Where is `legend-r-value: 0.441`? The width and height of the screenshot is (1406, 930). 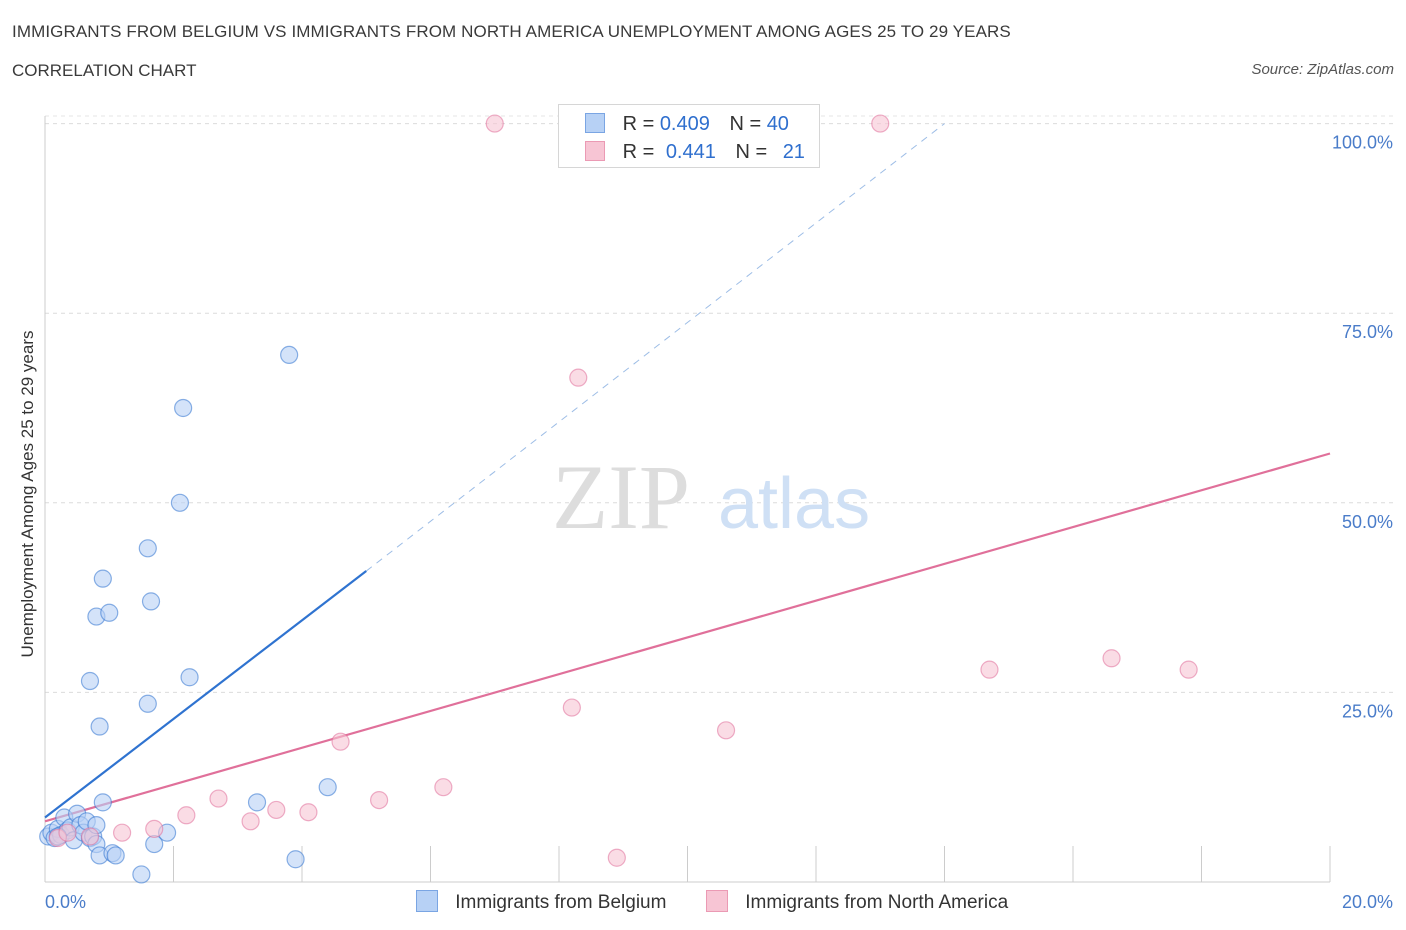
legend-r-value: 0.441 is located at coordinates (690, 152).